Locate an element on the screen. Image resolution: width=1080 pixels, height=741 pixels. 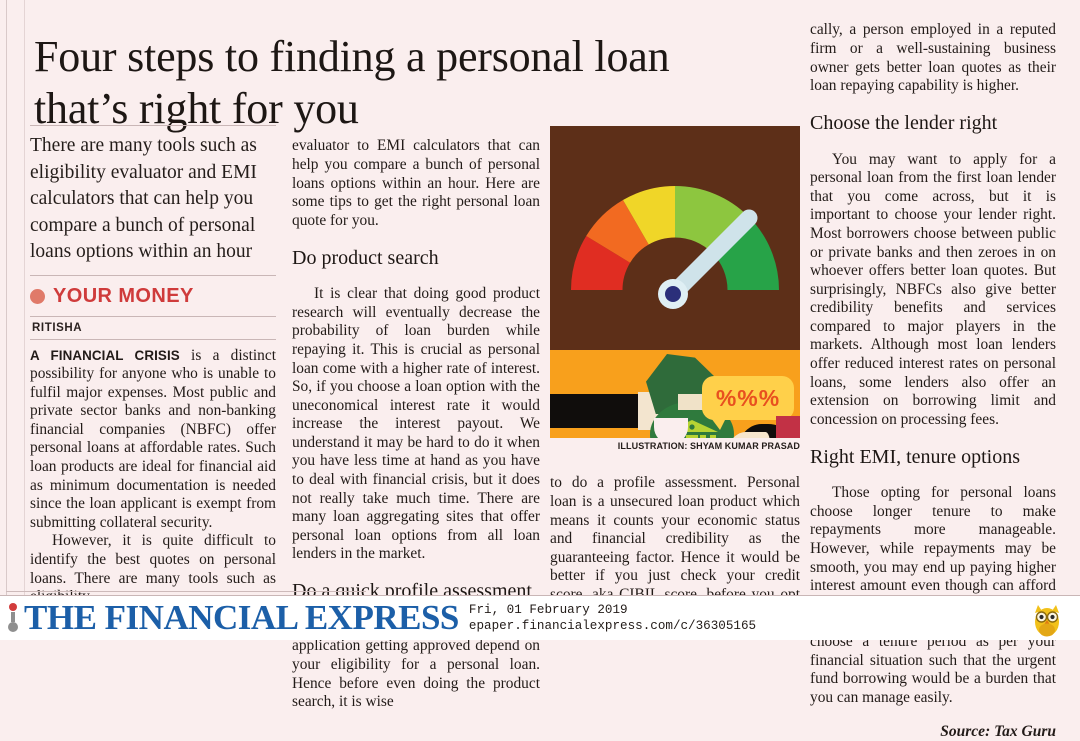
left-margin-rule-inner is located at coordinates (24, 297).